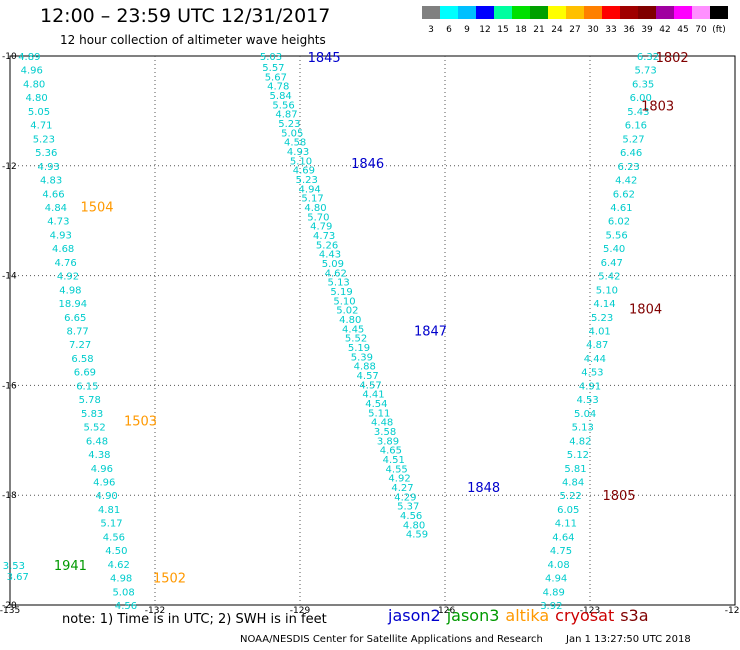 The image size is (740, 650). I want to click on color-scale-label: 30, so click(593, 30).